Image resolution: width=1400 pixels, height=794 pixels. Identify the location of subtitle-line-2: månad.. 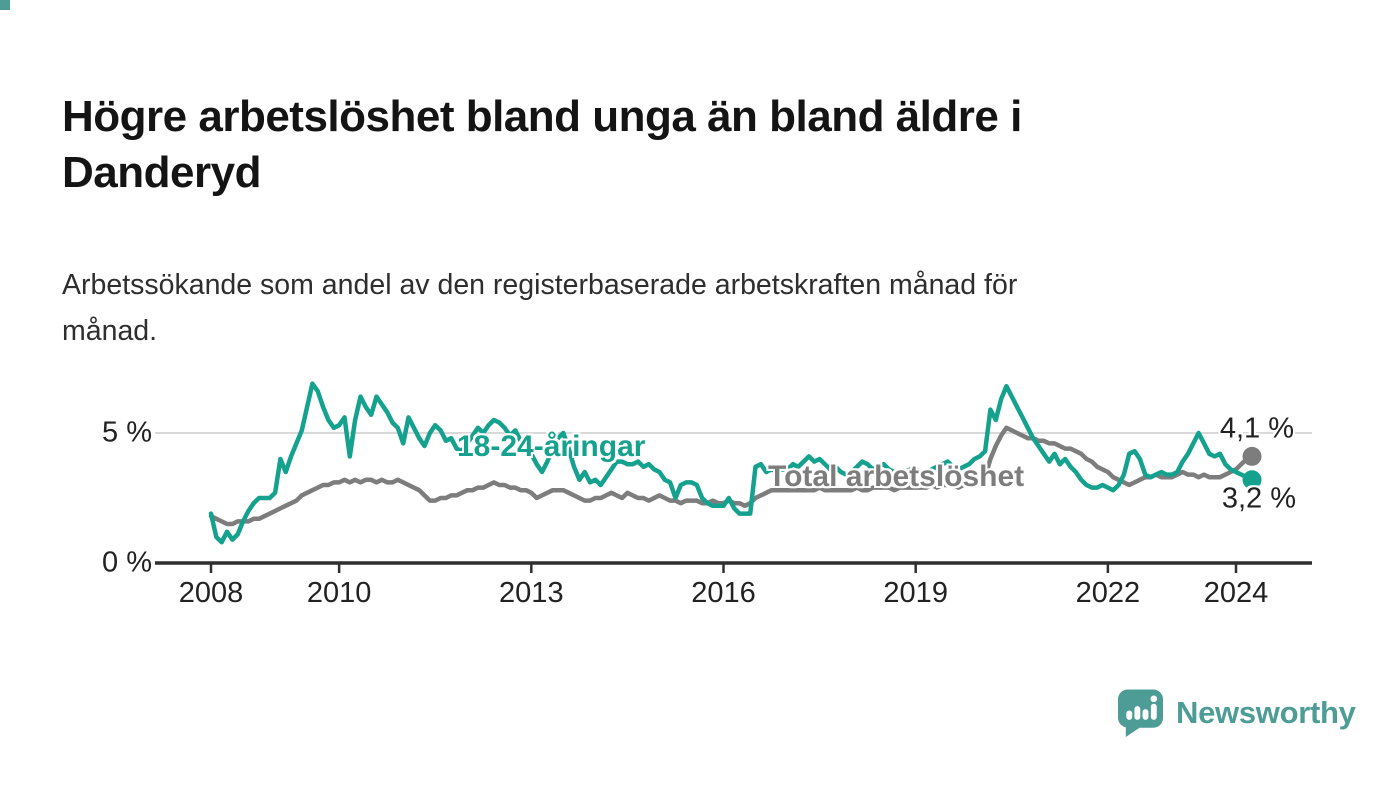
(110, 330).